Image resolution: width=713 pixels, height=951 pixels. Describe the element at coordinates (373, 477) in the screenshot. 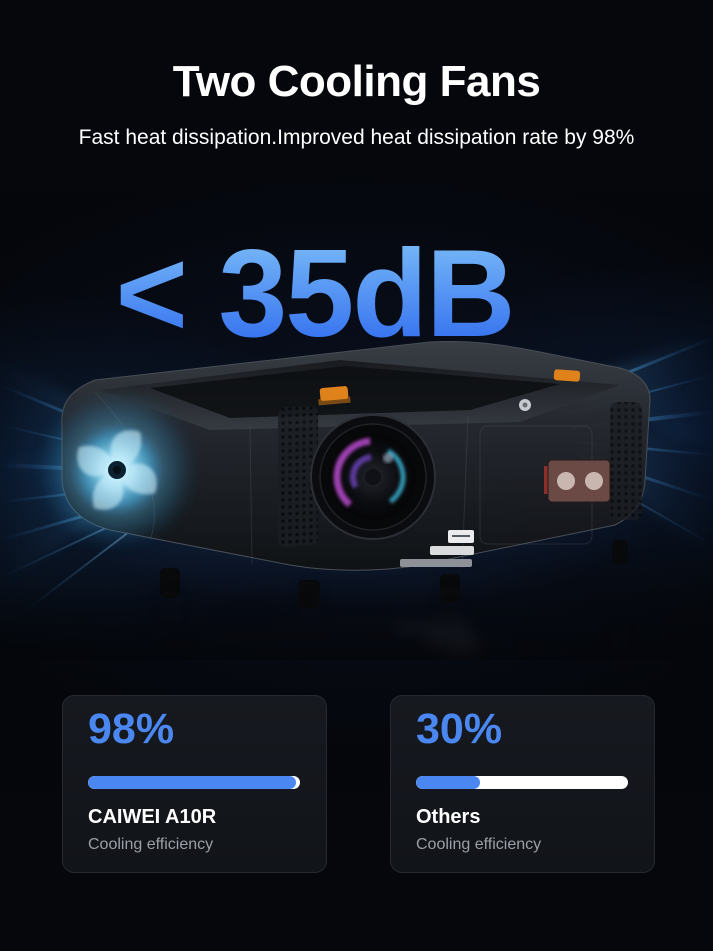

I see `projector-lens` at that location.